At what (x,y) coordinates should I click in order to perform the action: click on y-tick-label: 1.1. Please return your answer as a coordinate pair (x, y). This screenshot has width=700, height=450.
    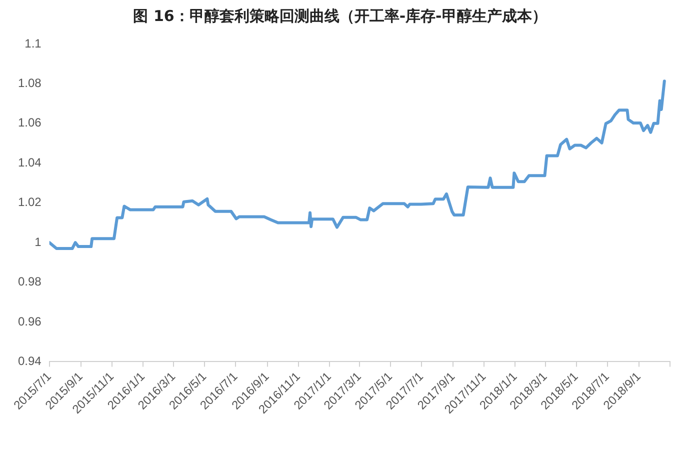
    Looking at the image, I should click on (33, 43).